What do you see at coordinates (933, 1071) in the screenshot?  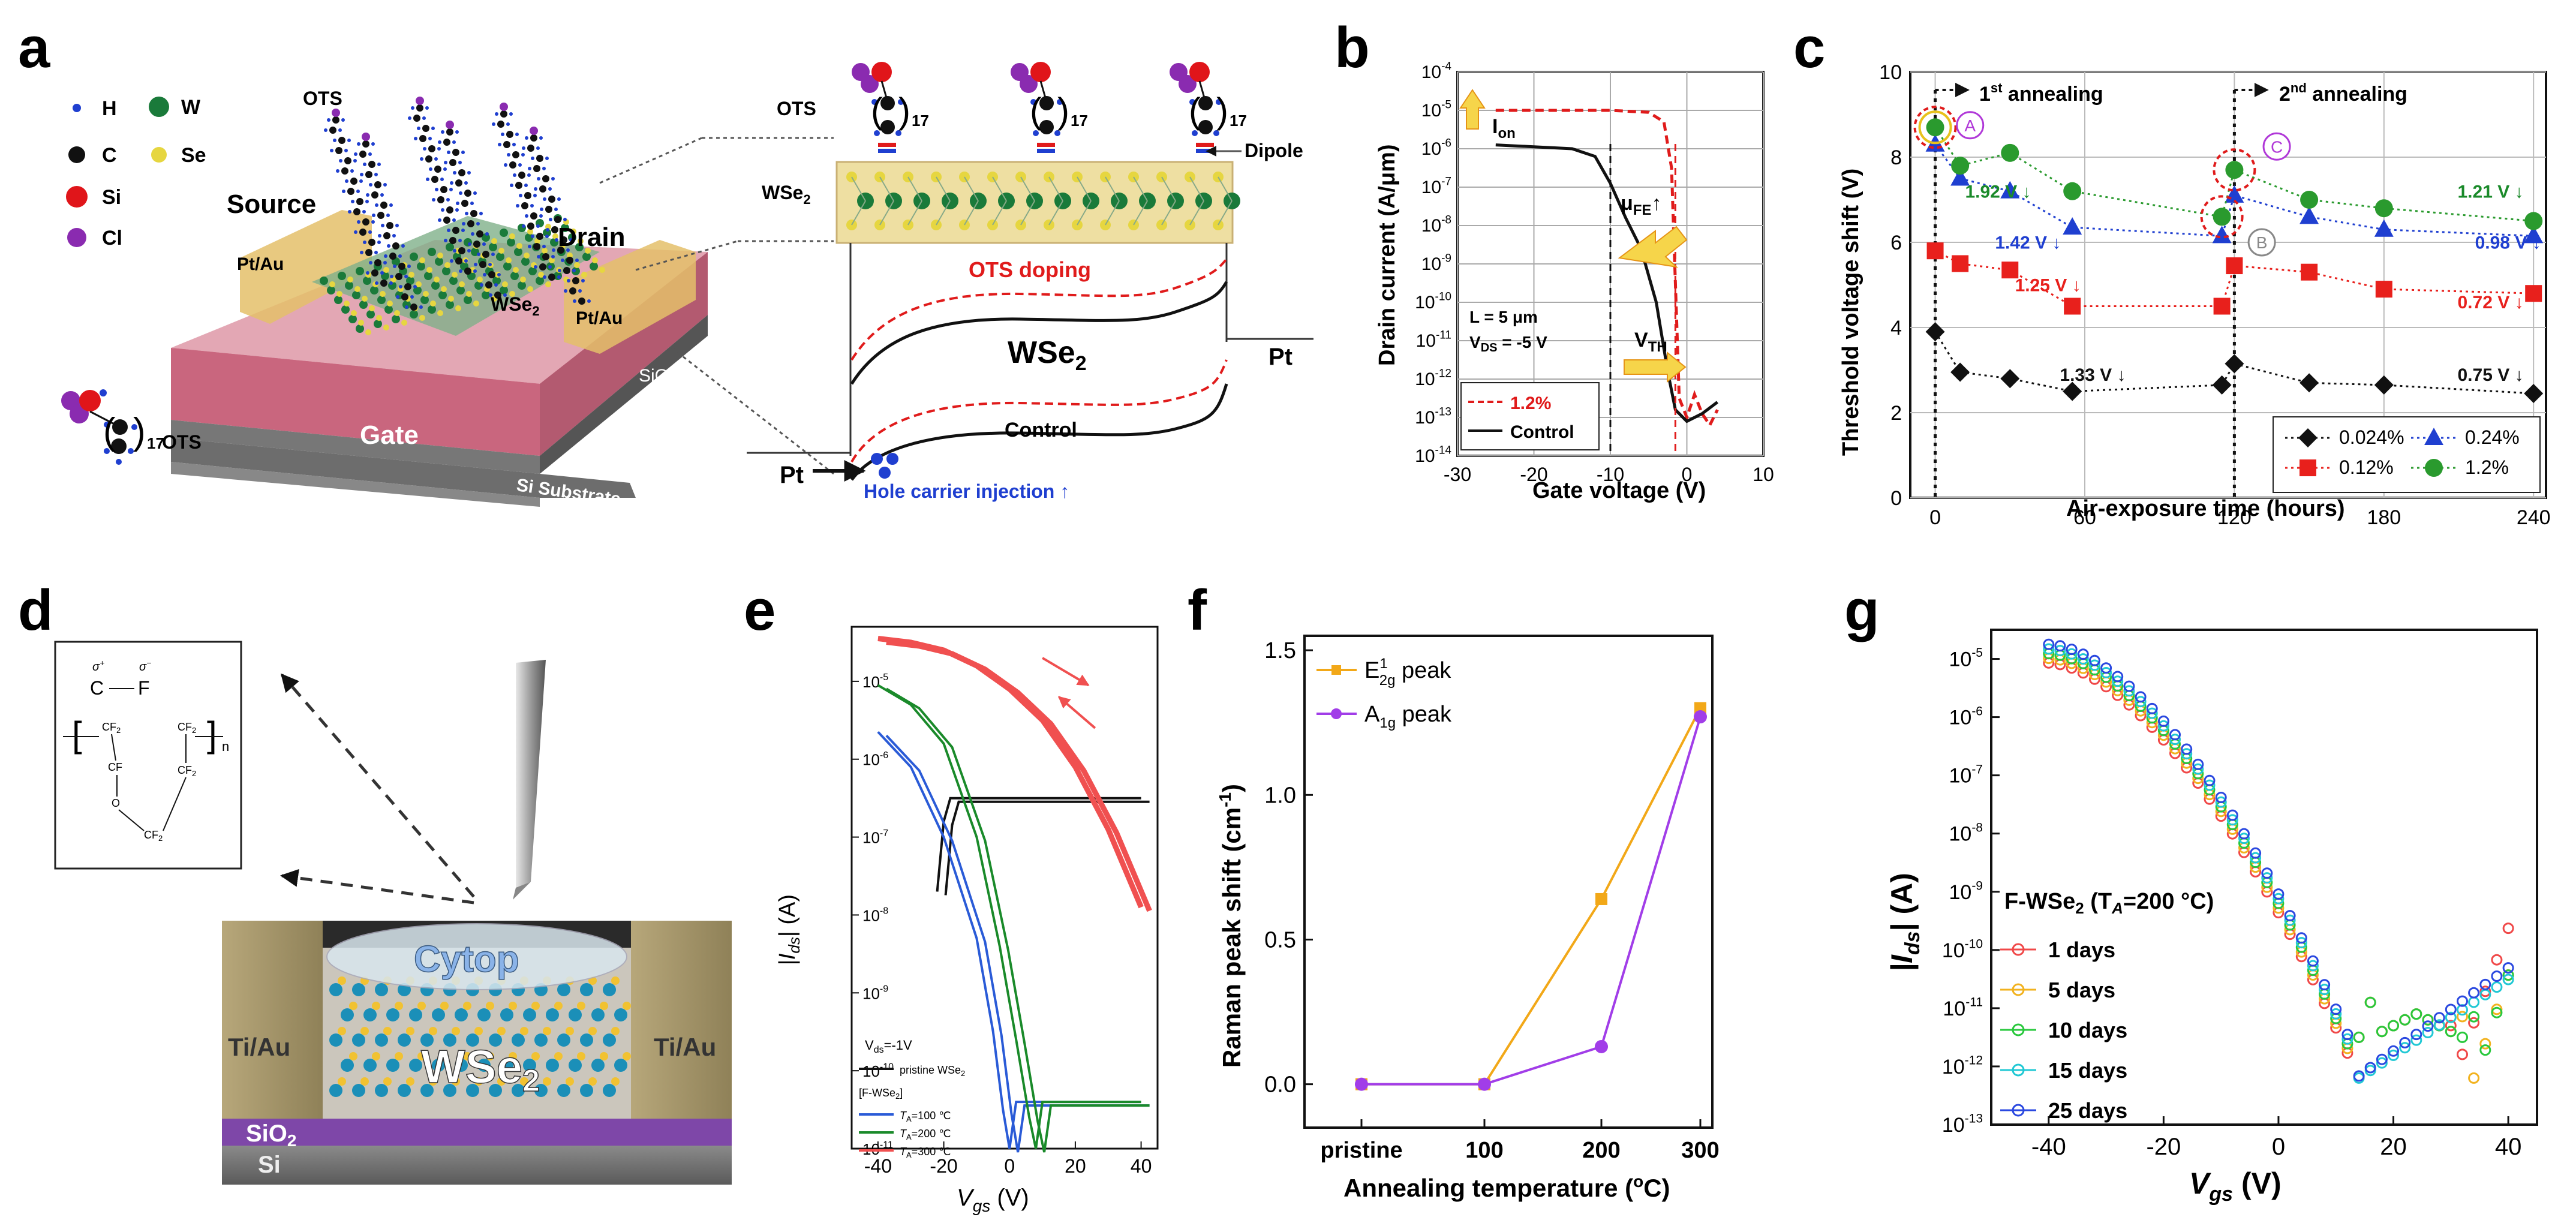 I see `svg-text: pristine WSe2` at bounding box center [933, 1071].